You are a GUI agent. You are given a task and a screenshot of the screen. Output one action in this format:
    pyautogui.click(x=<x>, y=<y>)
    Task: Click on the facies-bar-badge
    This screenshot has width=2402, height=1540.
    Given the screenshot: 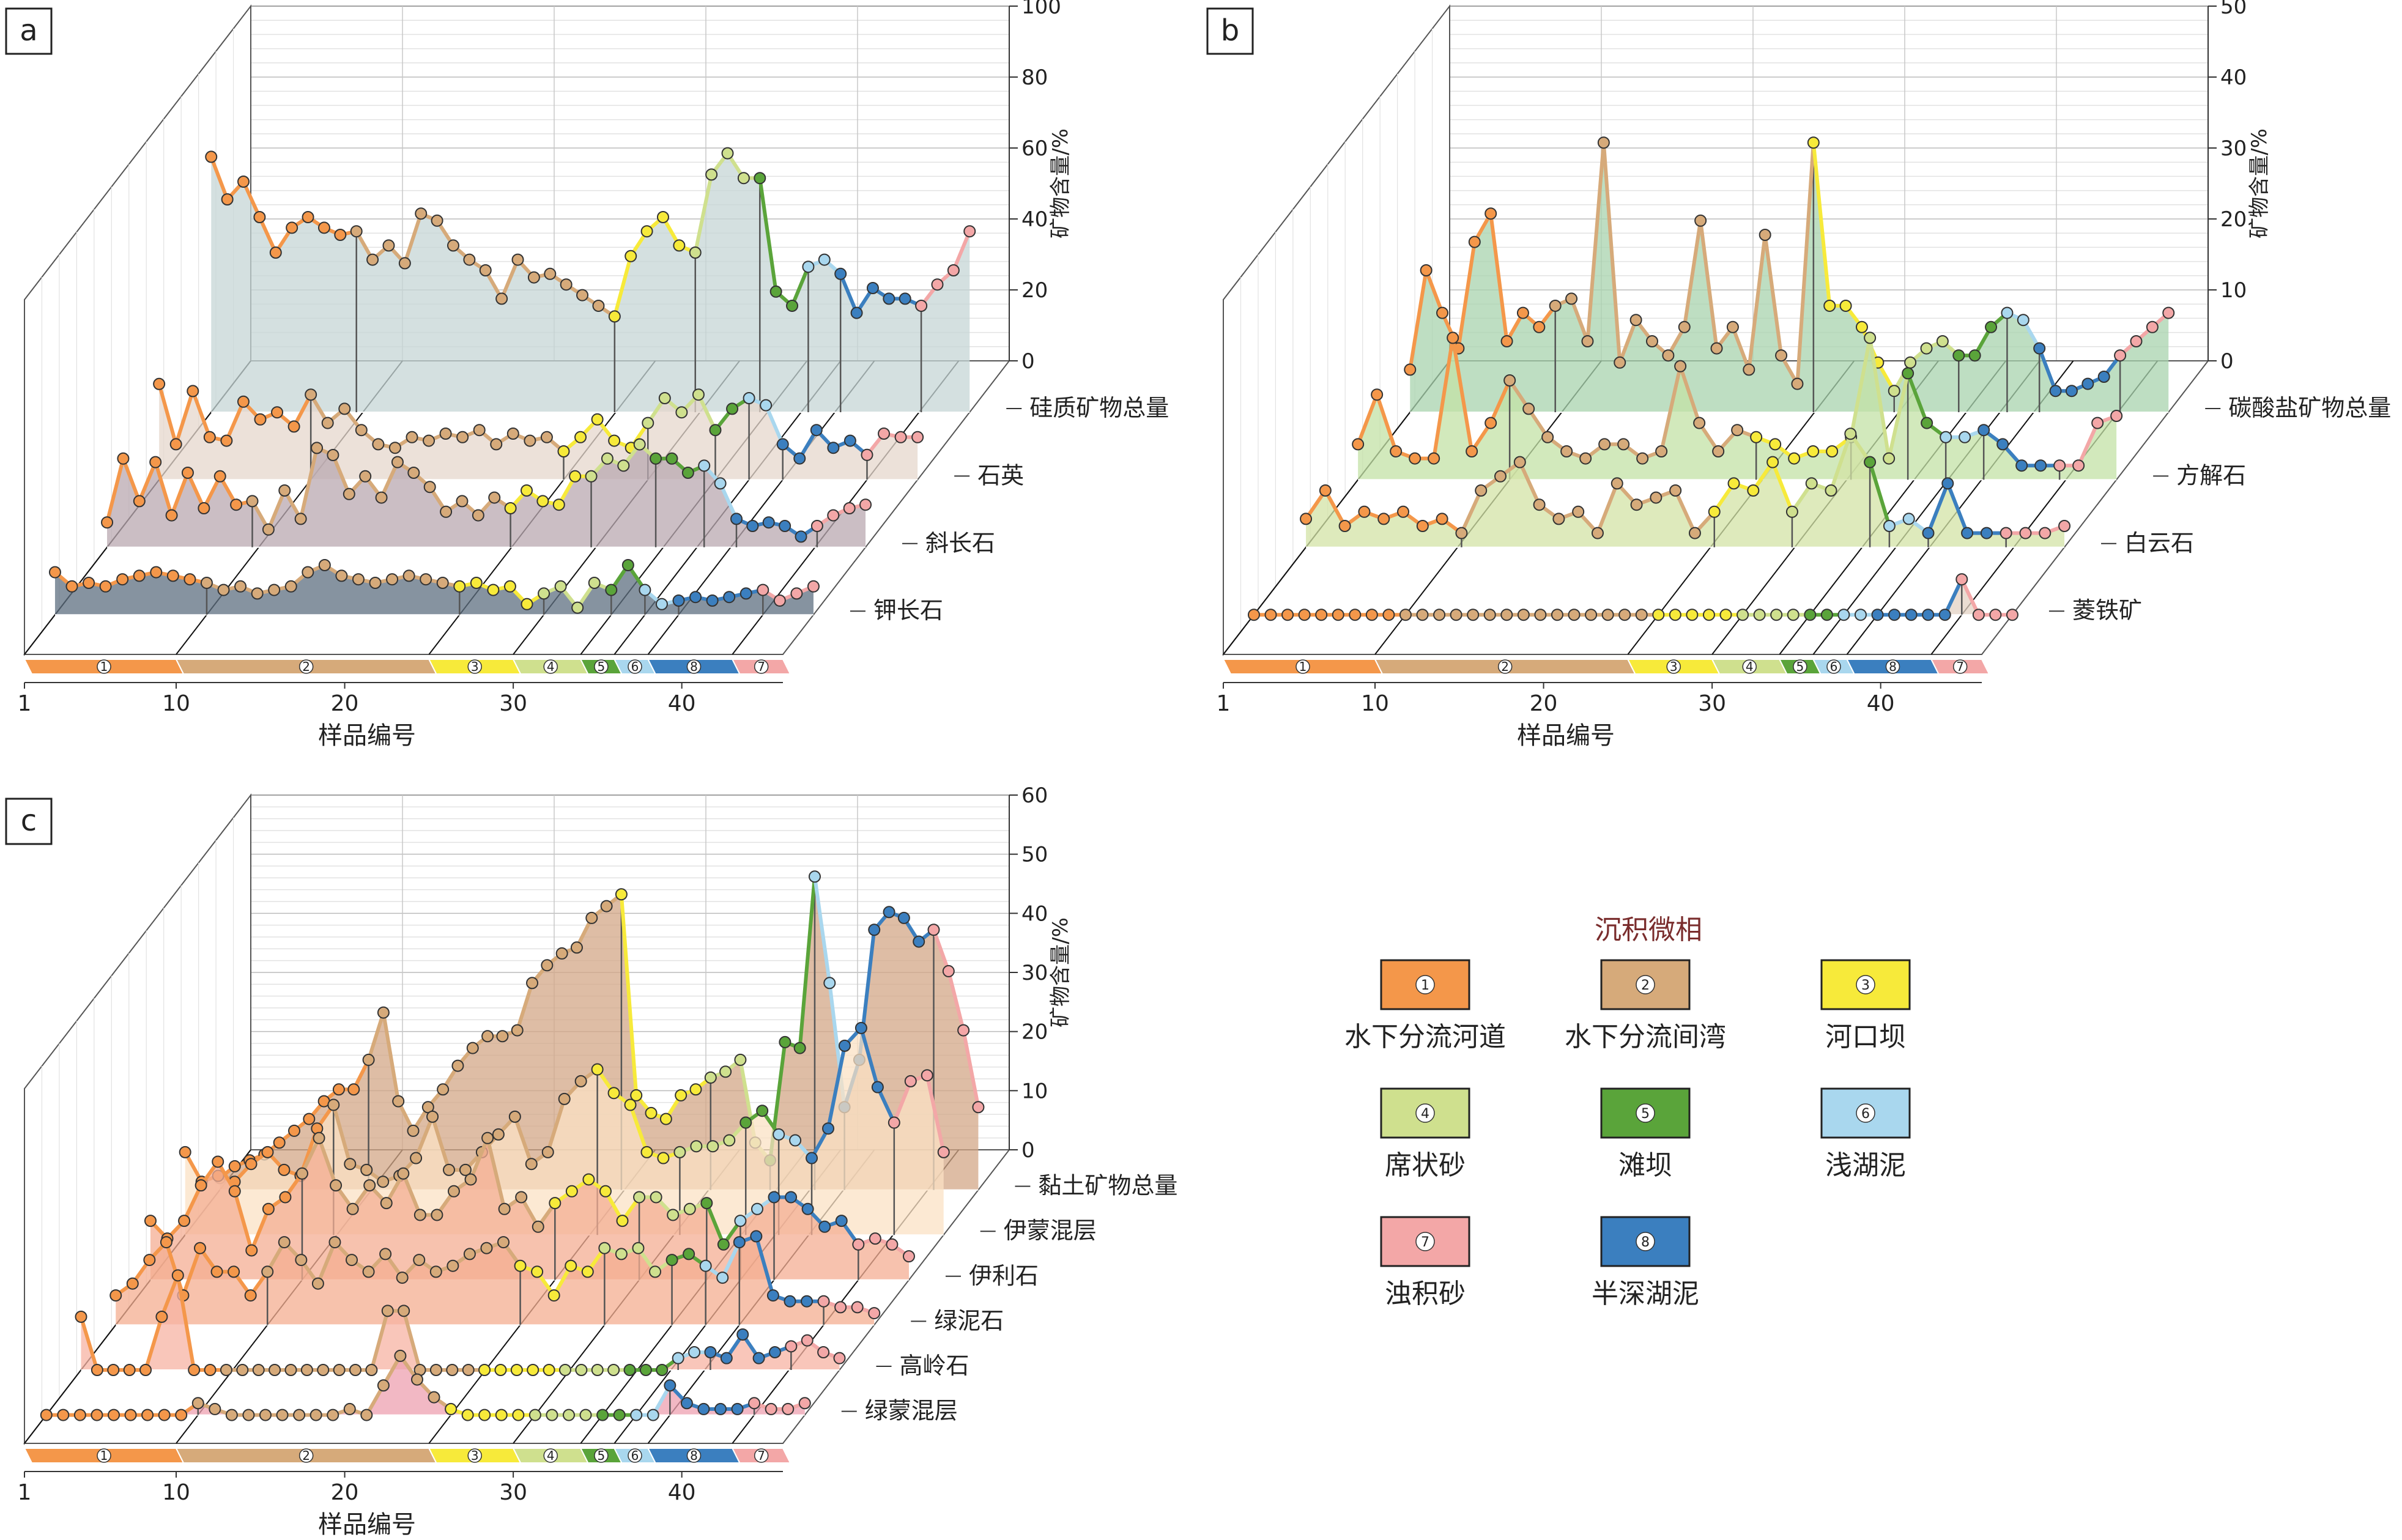 What is the action you would take?
    pyautogui.click(x=1505, y=666)
    